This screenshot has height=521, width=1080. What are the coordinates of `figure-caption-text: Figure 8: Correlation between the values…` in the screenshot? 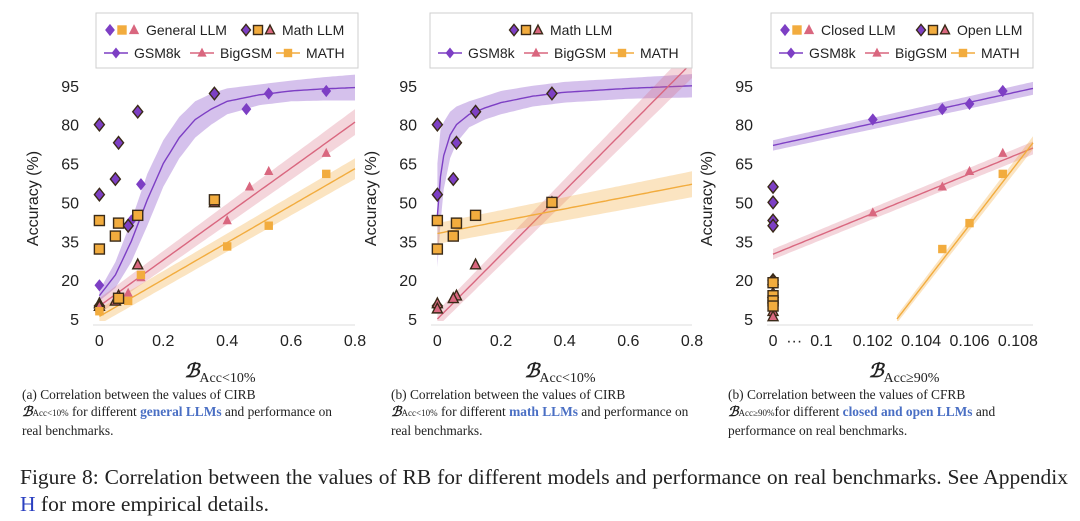 It's located at (544, 477).